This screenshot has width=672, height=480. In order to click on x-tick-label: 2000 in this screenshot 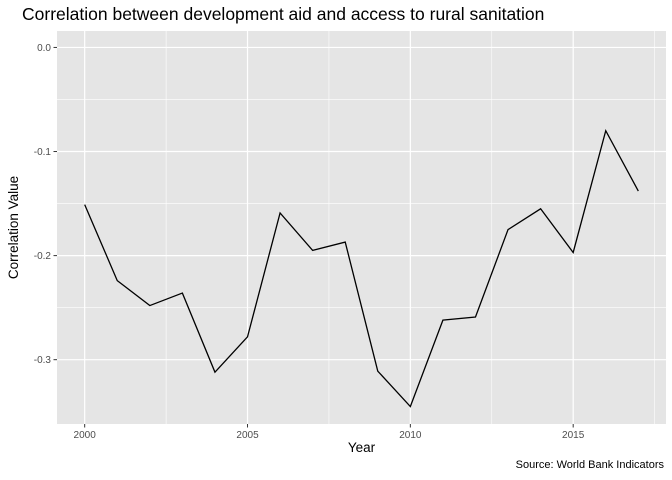, I will do `click(85, 435)`.